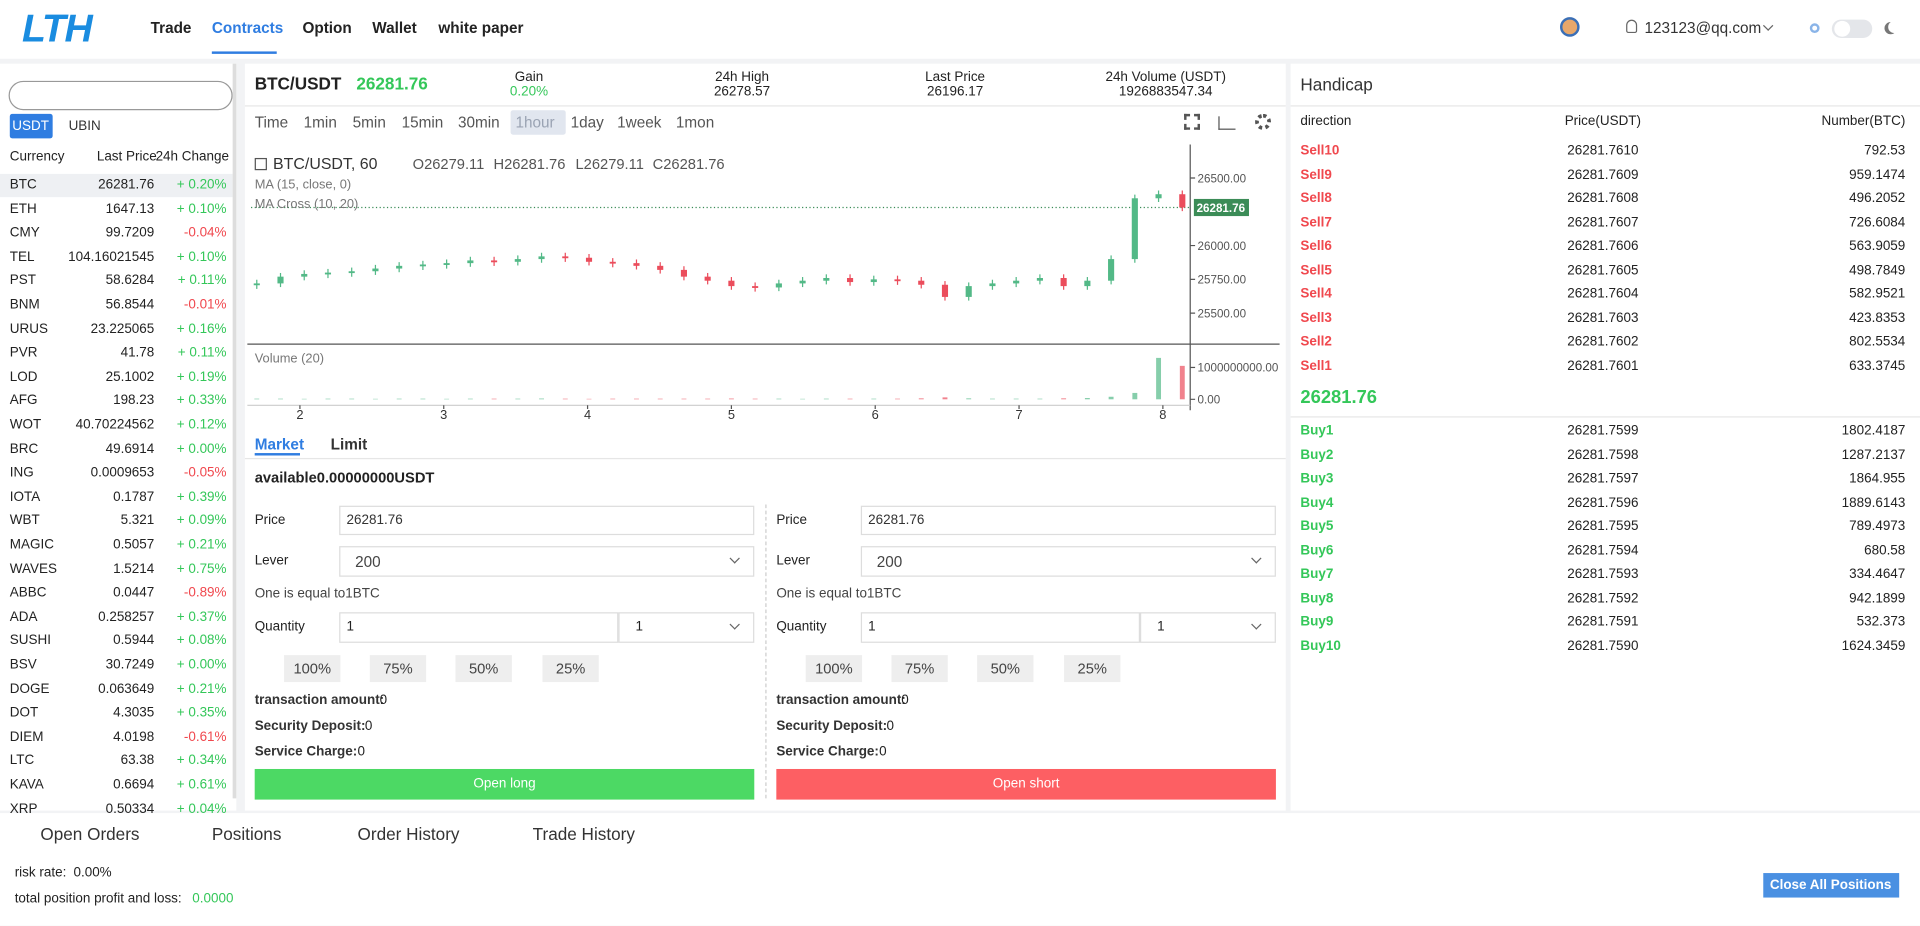  Describe the element at coordinates (23, 401) in the screenshot. I see `currency: AFG` at that location.